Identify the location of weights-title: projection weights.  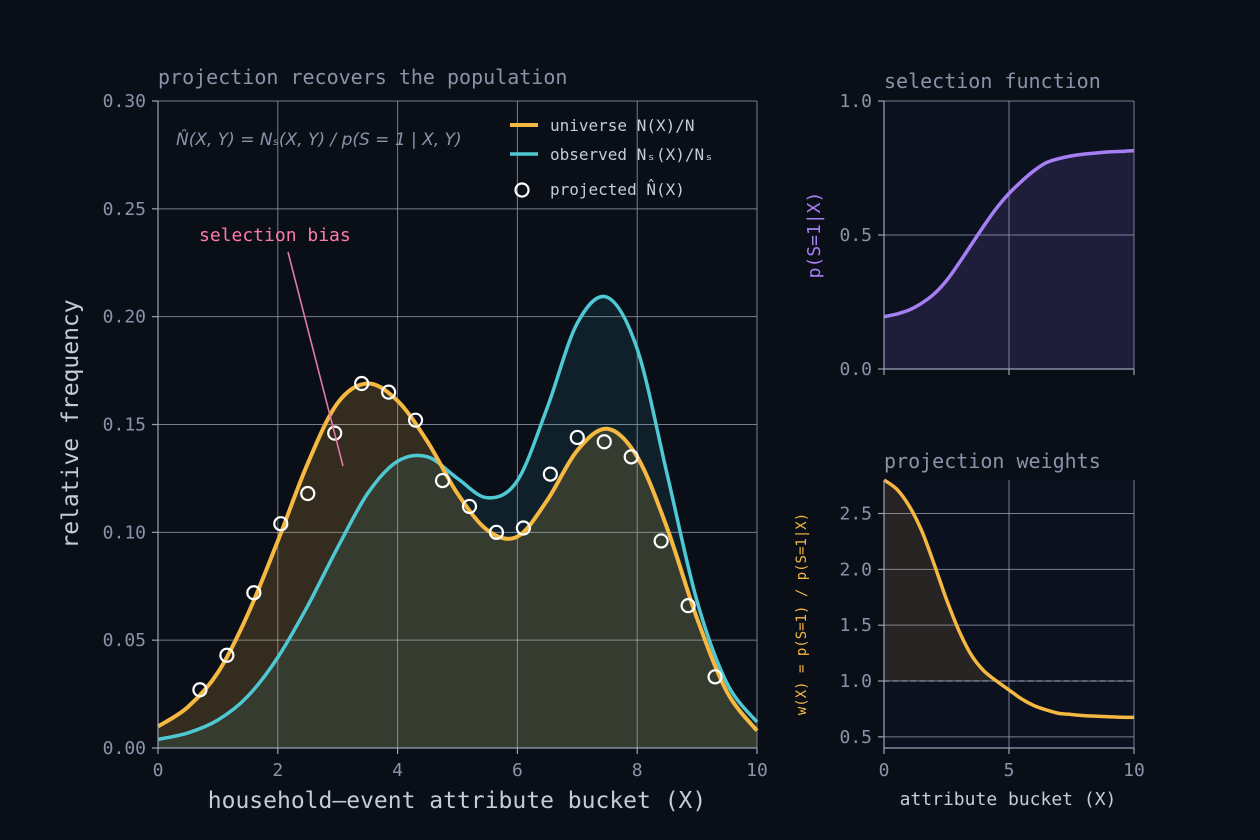
(992, 461).